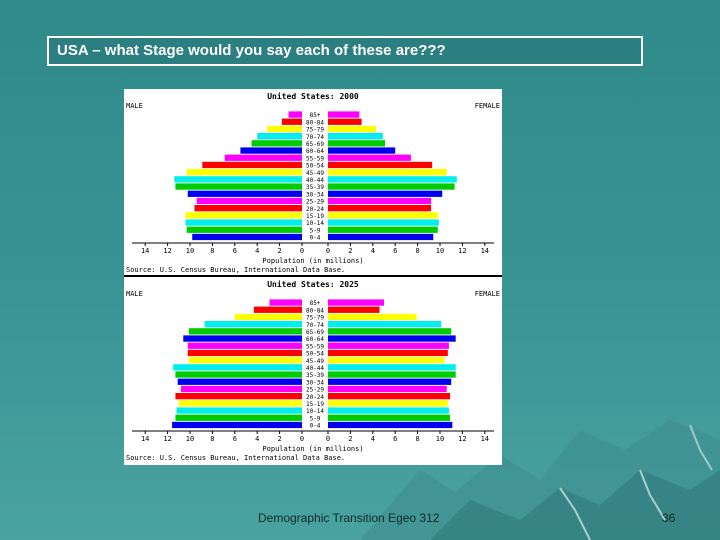 This screenshot has height=540, width=720. What do you see at coordinates (315, 216) in the screenshot?
I see `age-group-label: 15-19` at bounding box center [315, 216].